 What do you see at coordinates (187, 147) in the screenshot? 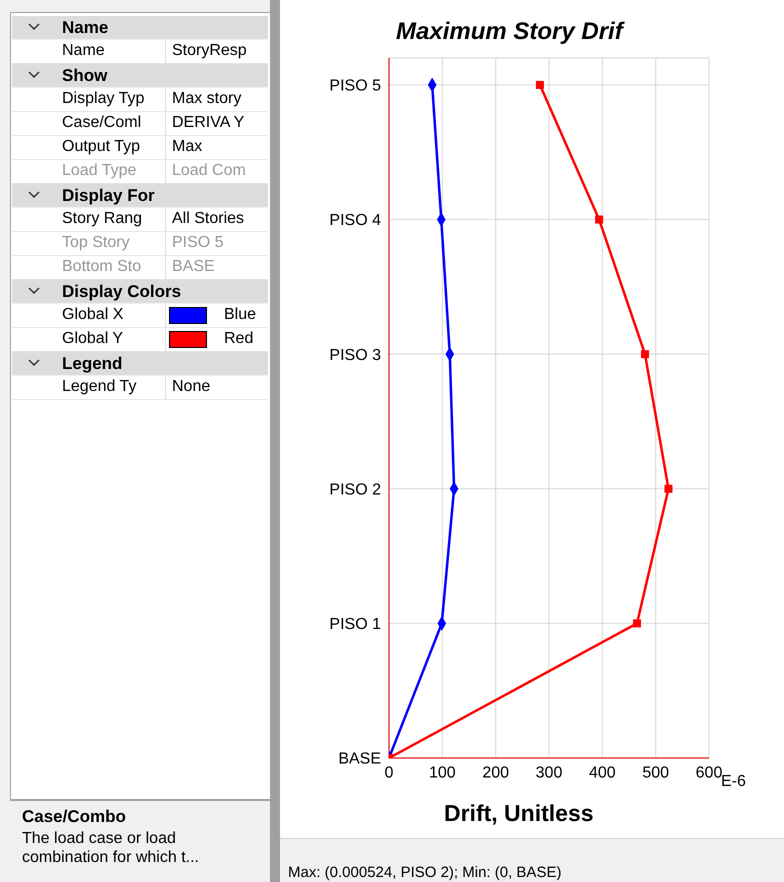
I see `text: Max` at bounding box center [187, 147].